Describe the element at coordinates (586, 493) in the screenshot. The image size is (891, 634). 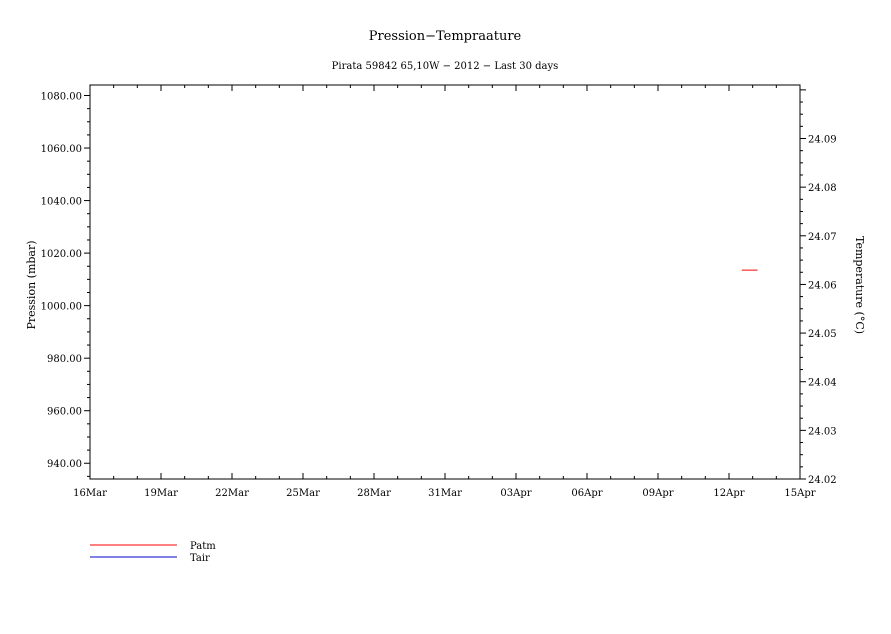
I see `x-tick-label: 06Apr` at that location.